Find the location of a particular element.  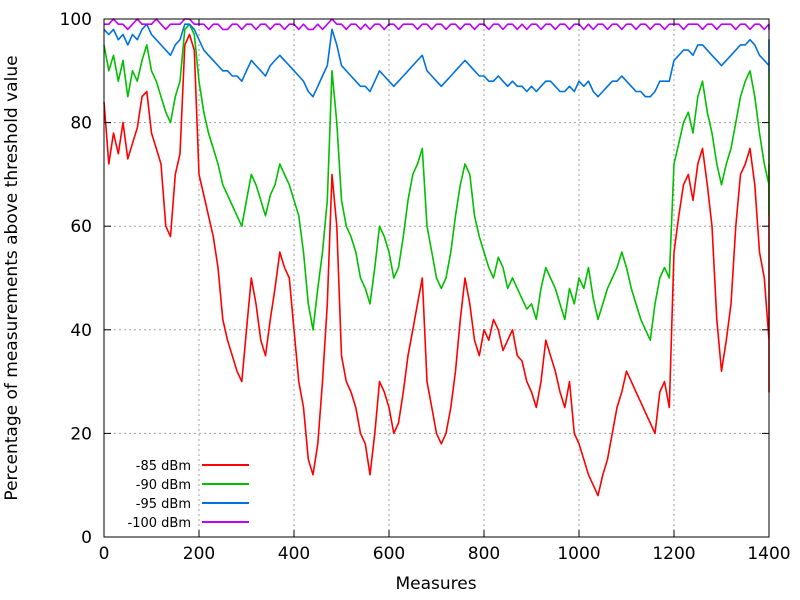

x-tick-label: 800 is located at coordinates (484, 554).